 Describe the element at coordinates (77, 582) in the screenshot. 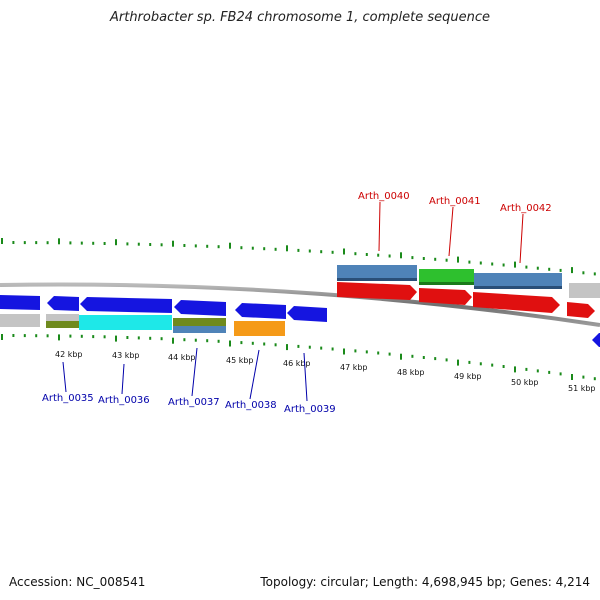

I see `accession-label: Accession: NC_008541` at that location.